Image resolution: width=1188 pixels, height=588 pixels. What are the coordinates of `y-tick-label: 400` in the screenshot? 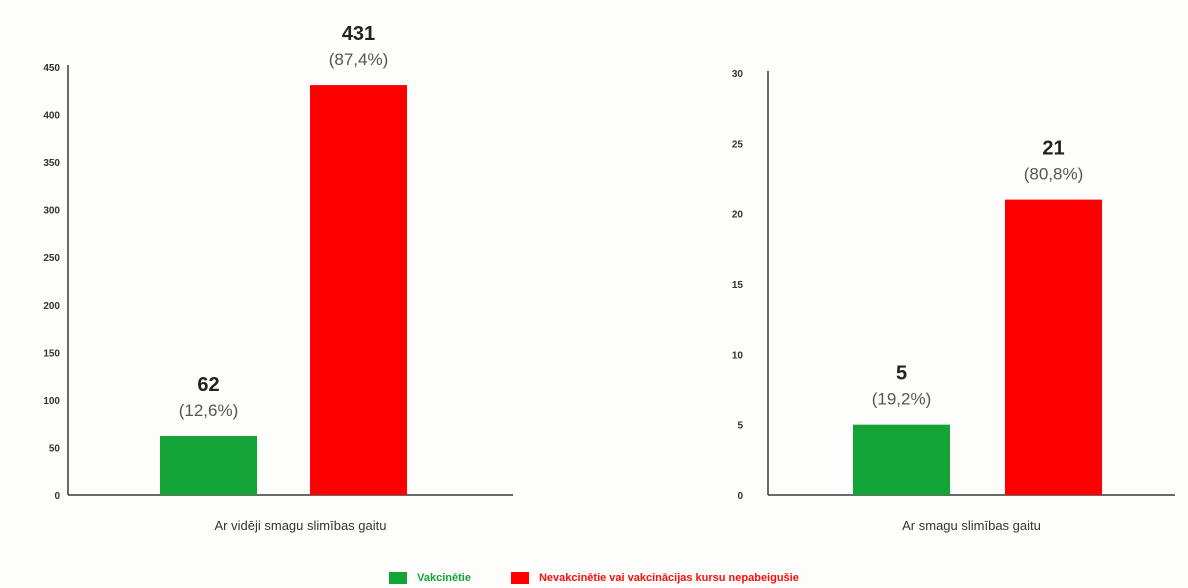 It's located at (51, 116).